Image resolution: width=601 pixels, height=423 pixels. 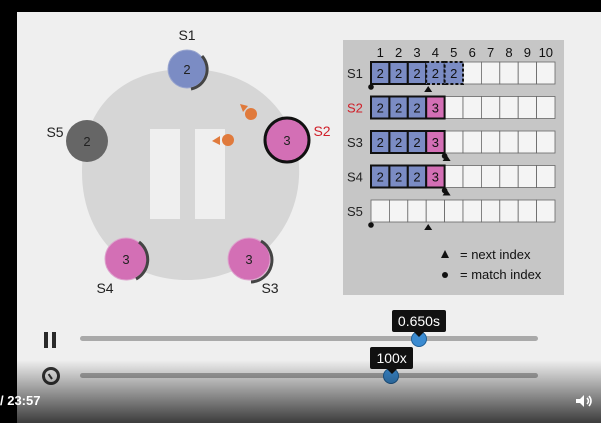 What do you see at coordinates (355, 177) in the screenshot?
I see `log-row-label: S4` at bounding box center [355, 177].